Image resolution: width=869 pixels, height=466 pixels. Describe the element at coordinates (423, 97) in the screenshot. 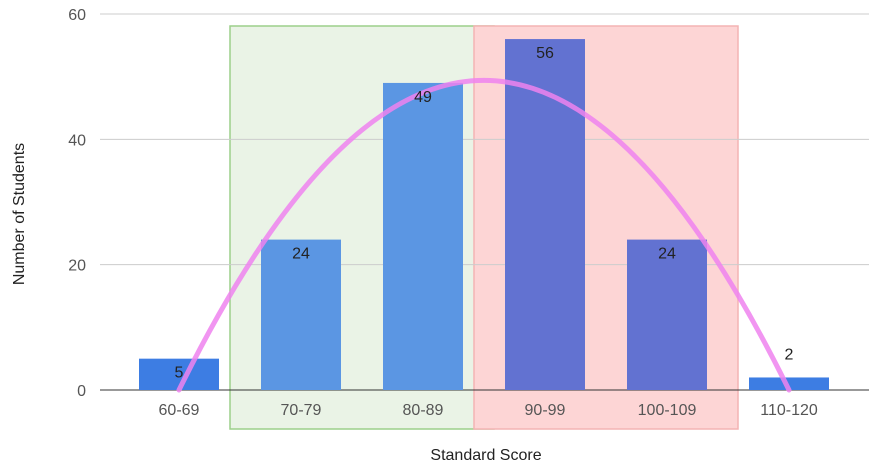

I see `data-label-80-89: 49` at that location.